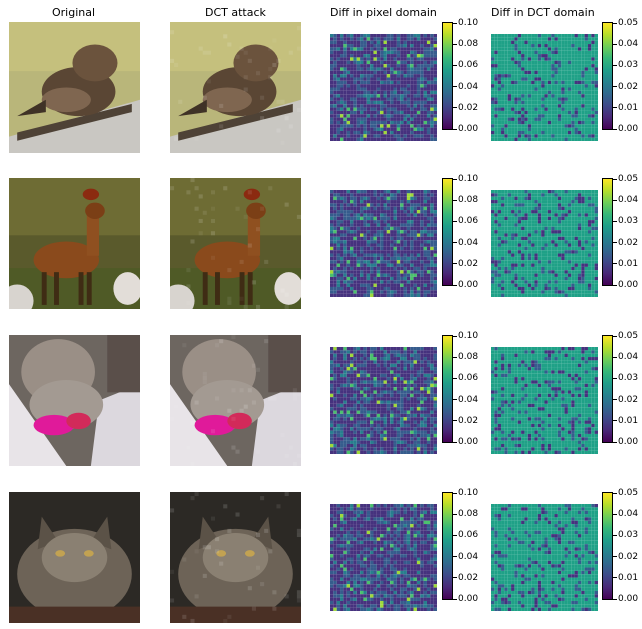 This screenshot has height=629, width=642. Describe the element at coordinates (235, 12) in the screenshot. I see `col-title-dct-attack: DCT attack` at that location.